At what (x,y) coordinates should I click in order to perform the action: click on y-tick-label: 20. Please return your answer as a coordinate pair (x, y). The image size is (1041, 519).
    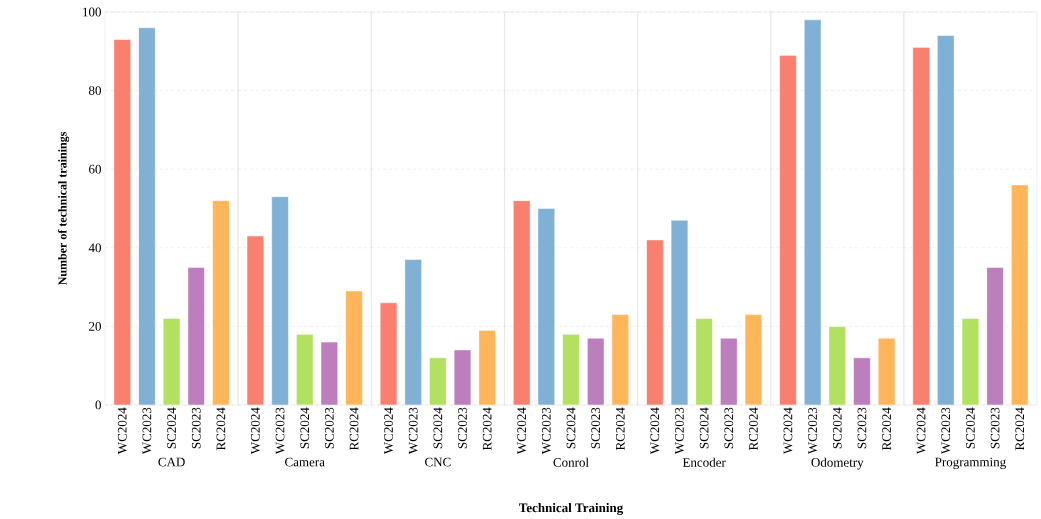
    Looking at the image, I should click on (95, 326).